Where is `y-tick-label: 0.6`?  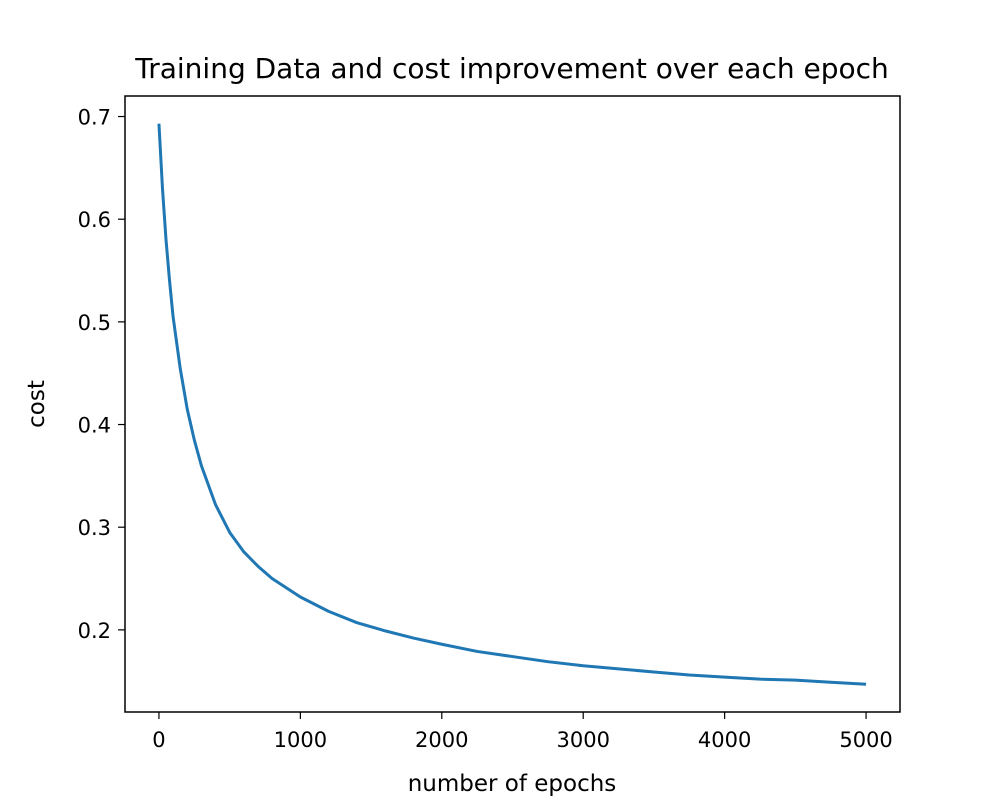 y-tick-label: 0.6 is located at coordinates (94, 220).